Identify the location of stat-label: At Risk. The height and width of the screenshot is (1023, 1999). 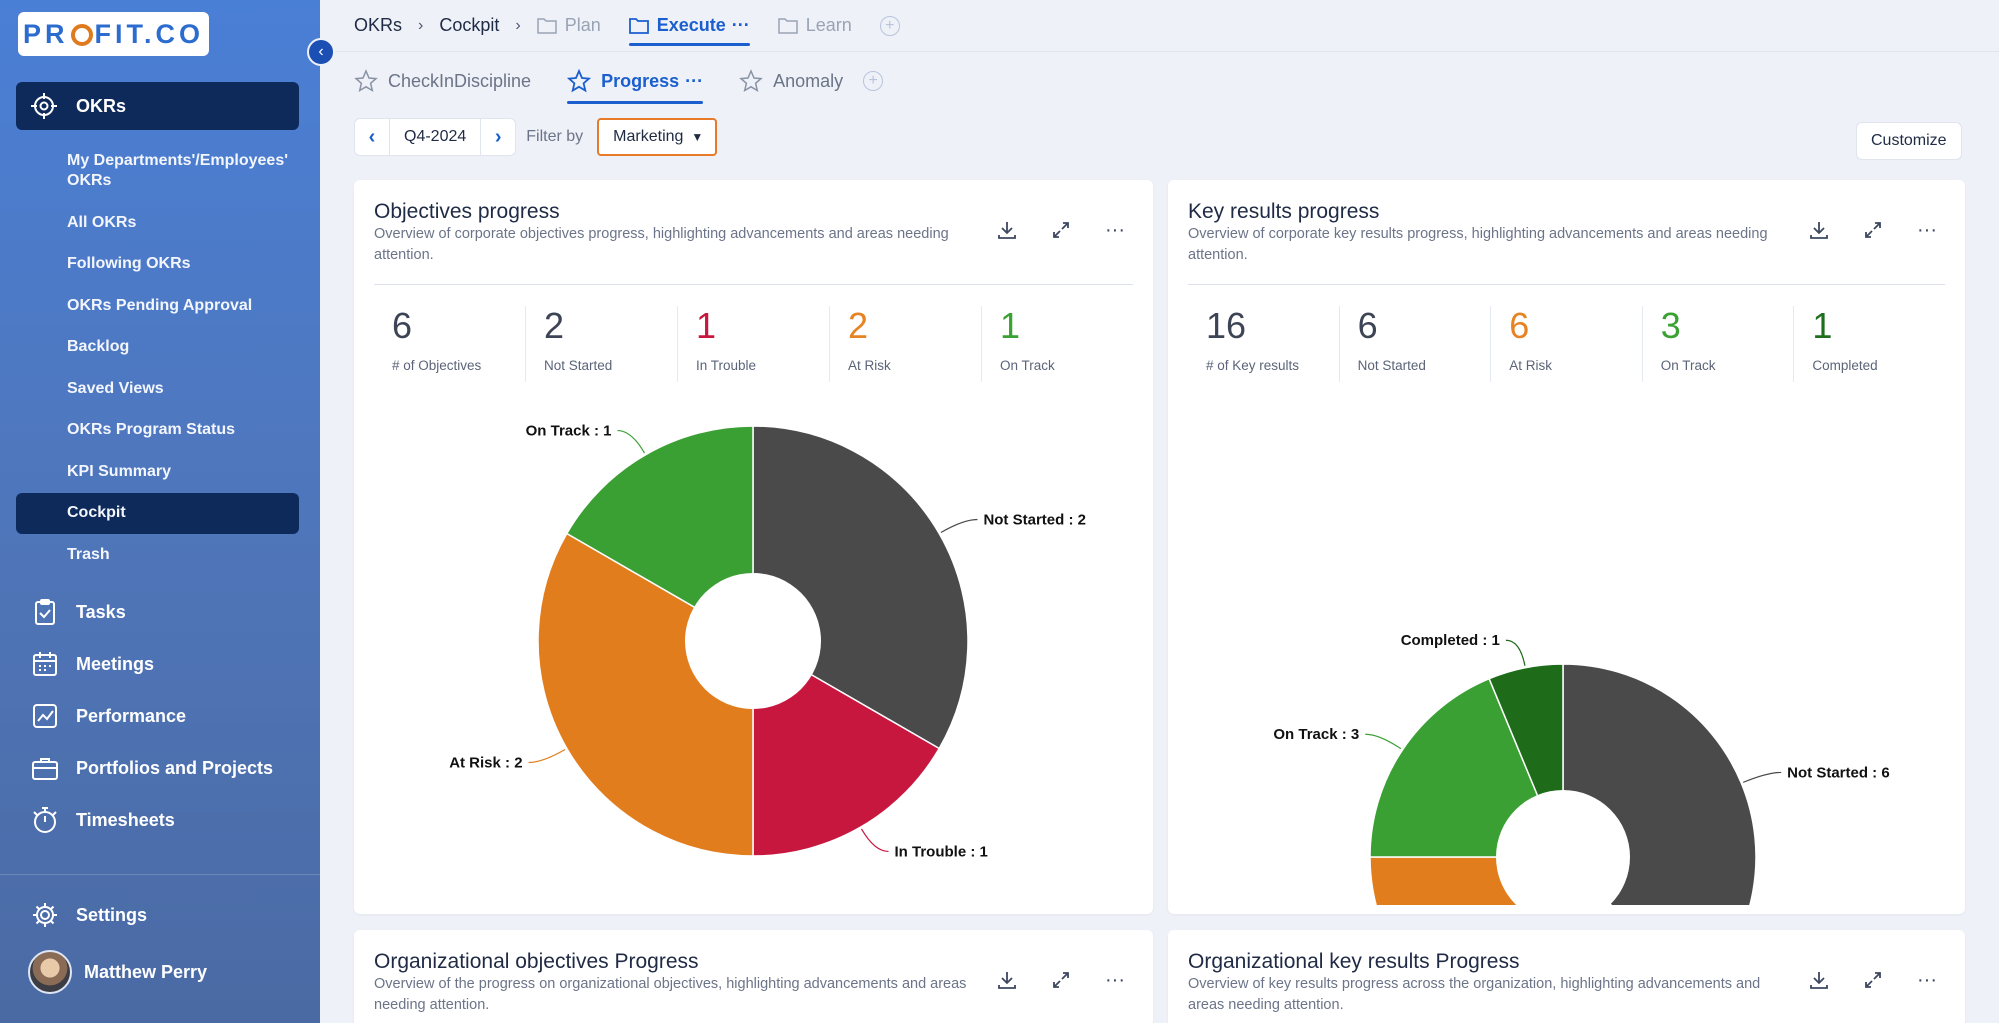
(1530, 365).